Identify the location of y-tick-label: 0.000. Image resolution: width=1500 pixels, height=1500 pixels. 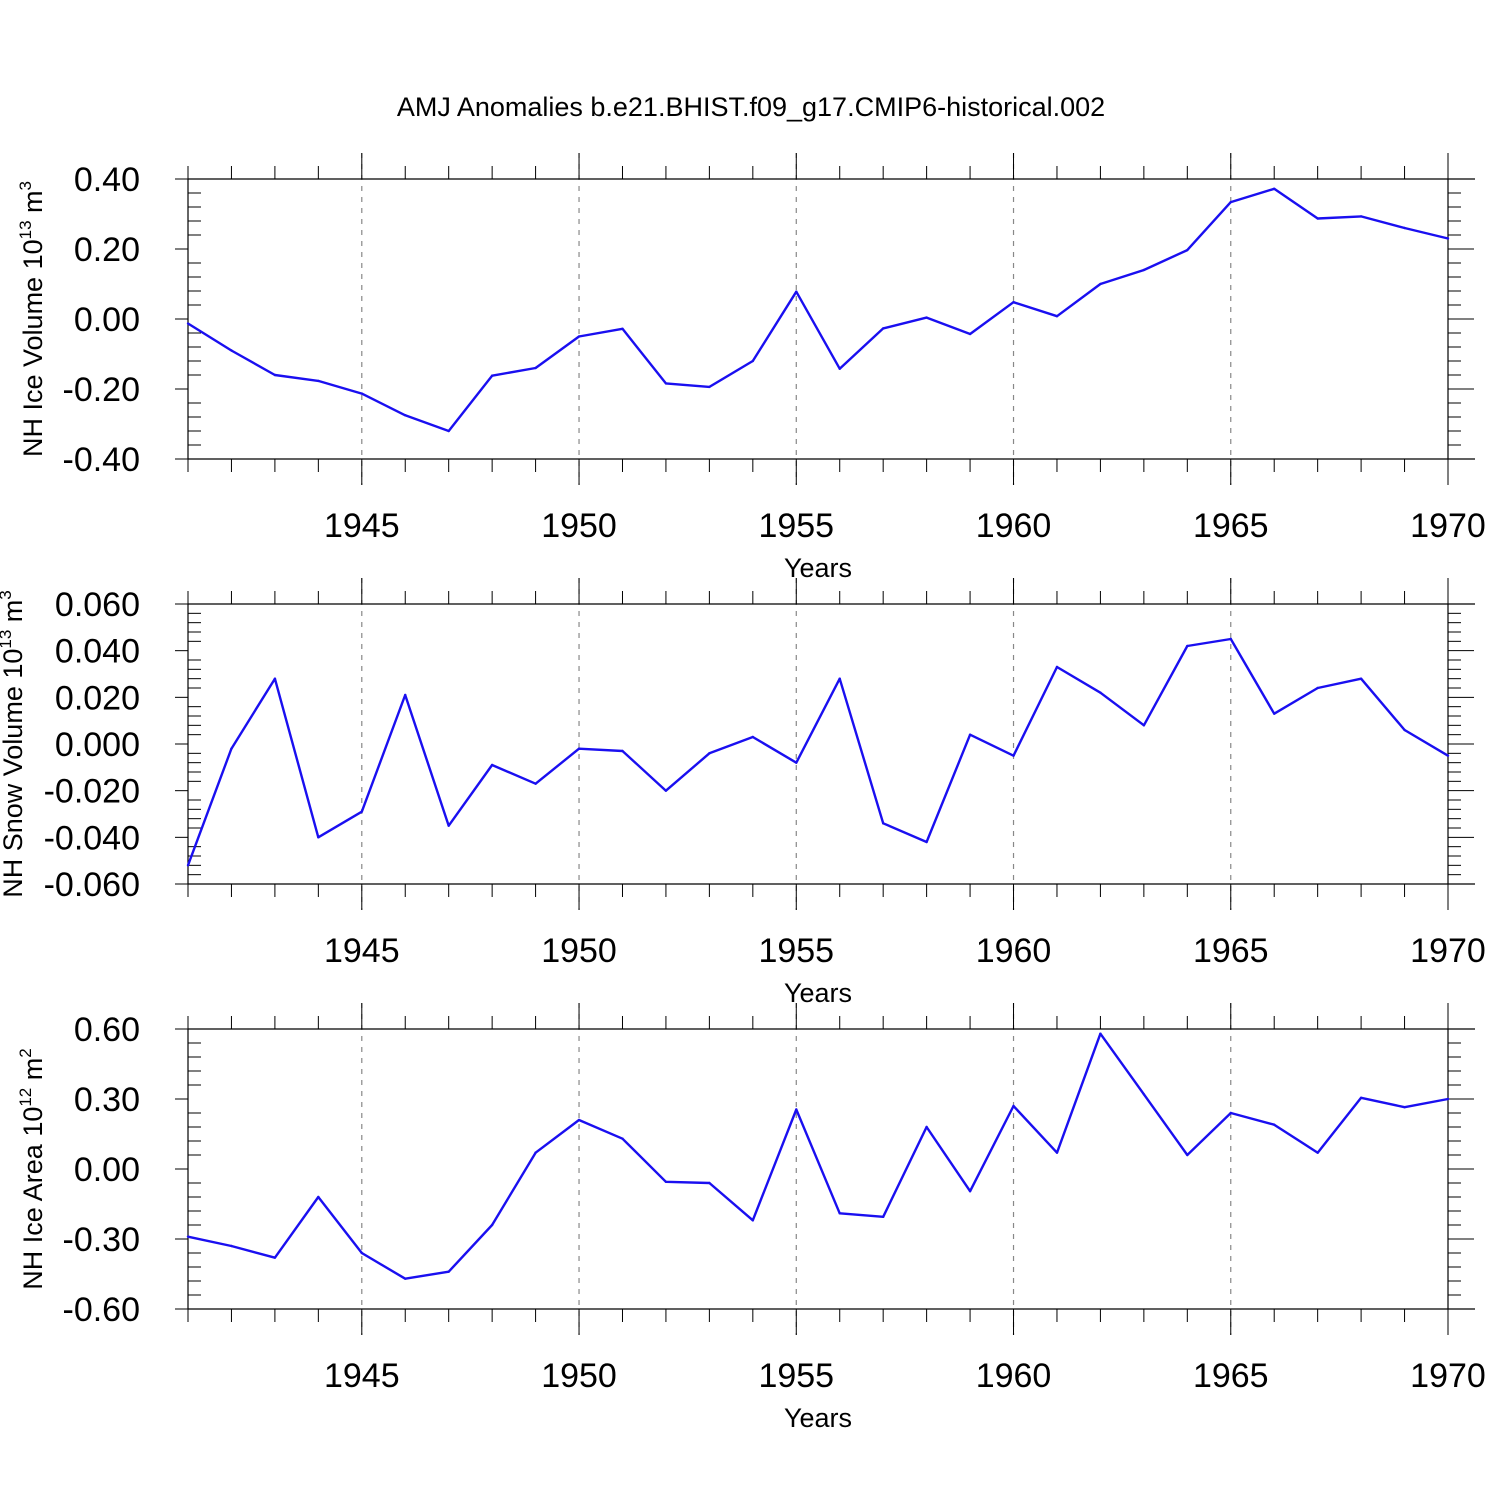
(97, 745).